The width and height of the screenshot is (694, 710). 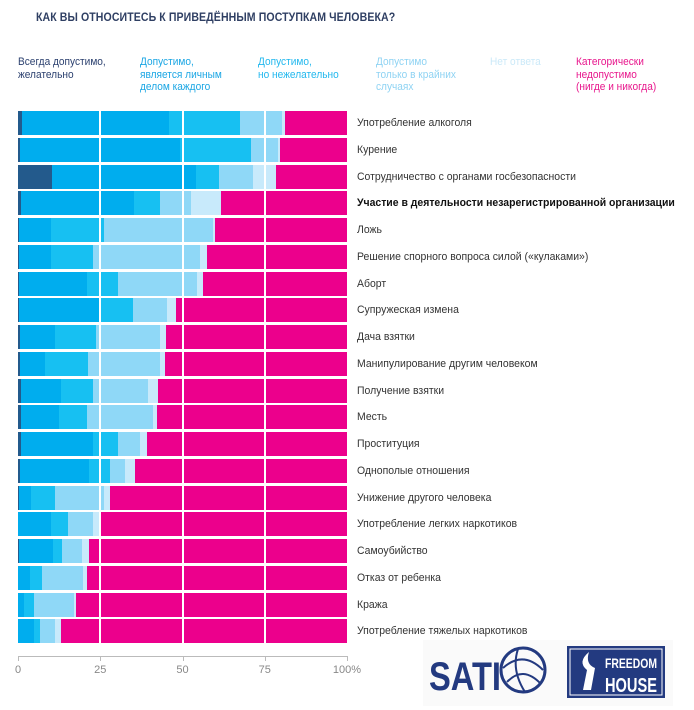 What do you see at coordinates (372, 604) in the screenshot?
I see `category-label: Кража` at bounding box center [372, 604].